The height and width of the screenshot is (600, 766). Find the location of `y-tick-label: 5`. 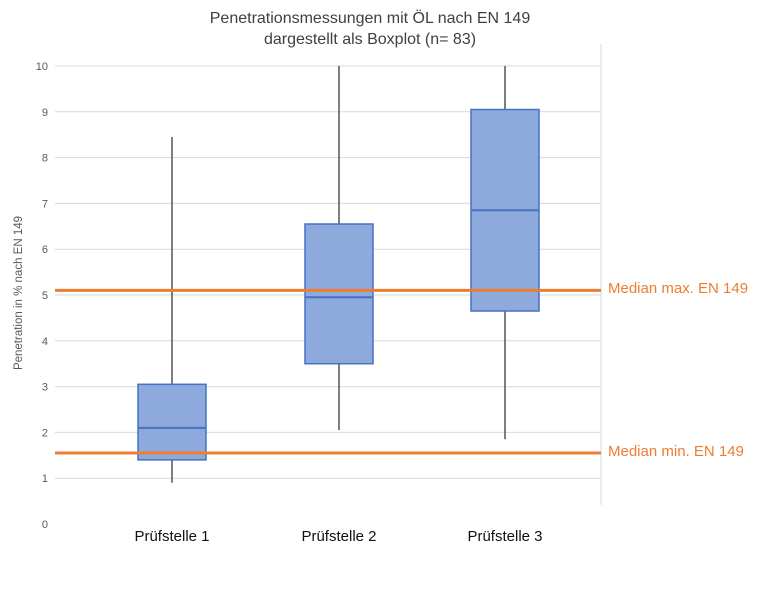

y-tick-label: 5 is located at coordinates (45, 296).